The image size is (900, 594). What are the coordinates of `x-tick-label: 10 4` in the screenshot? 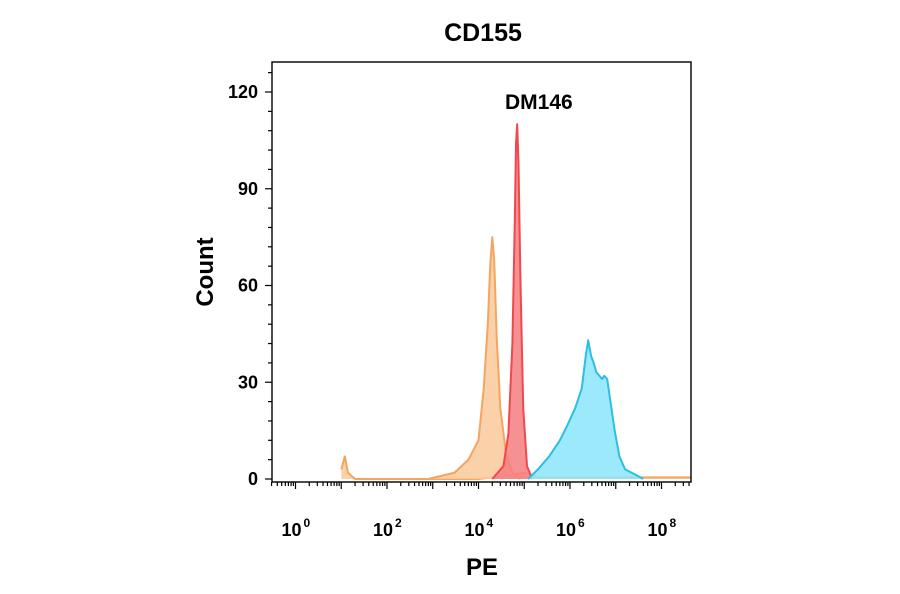 It's located at (478, 528).